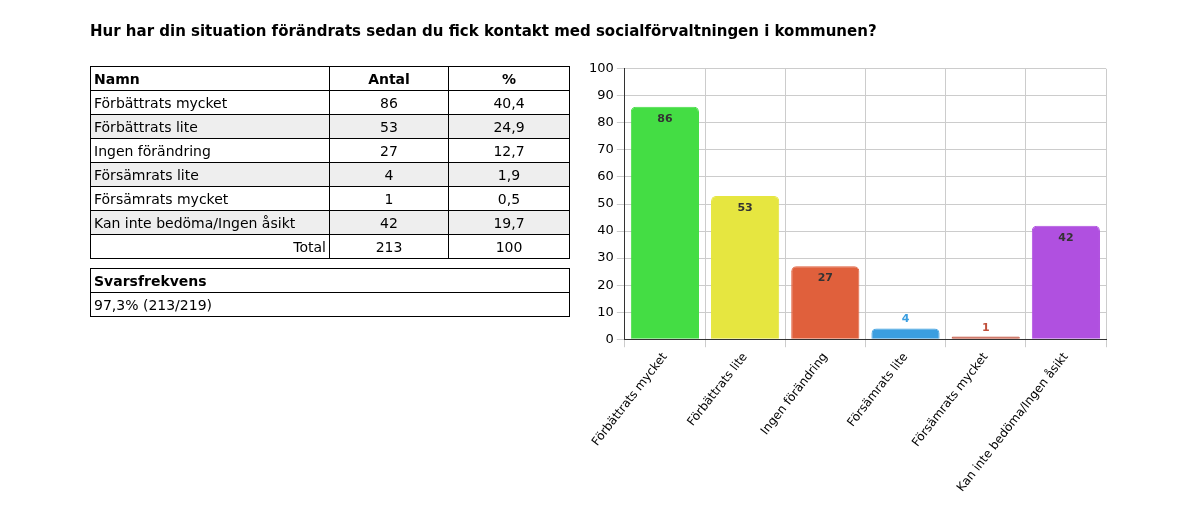 This screenshot has height=505, width=1180. I want to click on category-label: Förbättrats lite, so click(146, 126).